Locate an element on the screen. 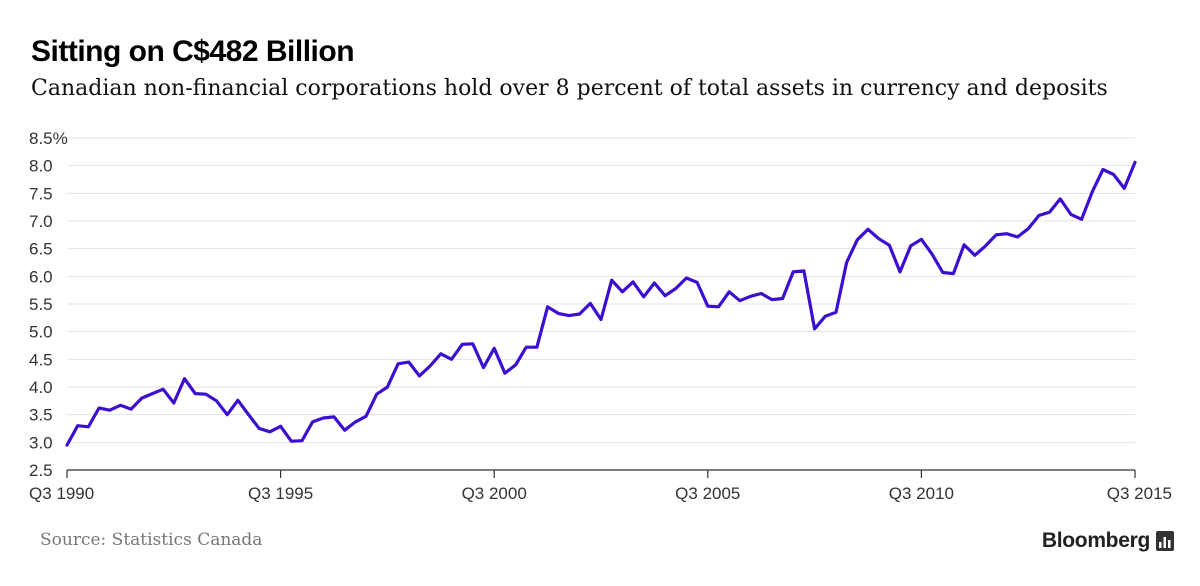 The image size is (1200, 586). brand-name: Bloomberg is located at coordinates (1095, 540).